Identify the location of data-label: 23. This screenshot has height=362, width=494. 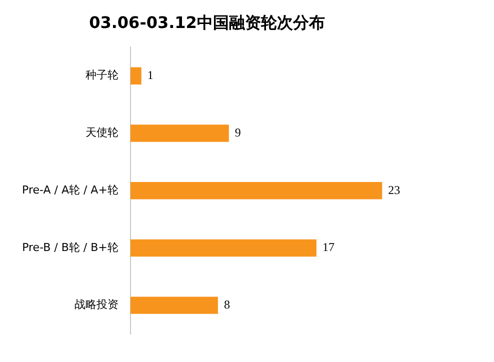
(394, 189).